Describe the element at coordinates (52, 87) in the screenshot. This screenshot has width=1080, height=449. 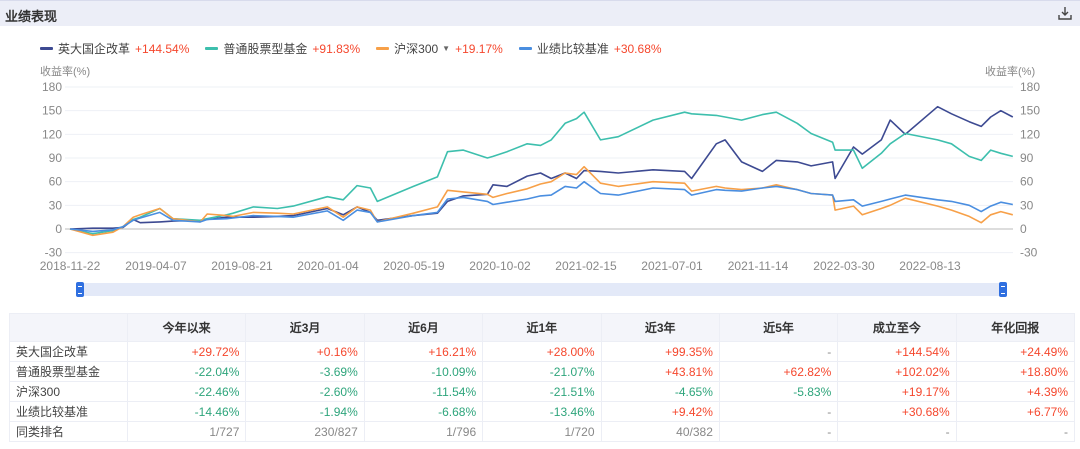
I see `y-tick-label-left: 180` at that location.